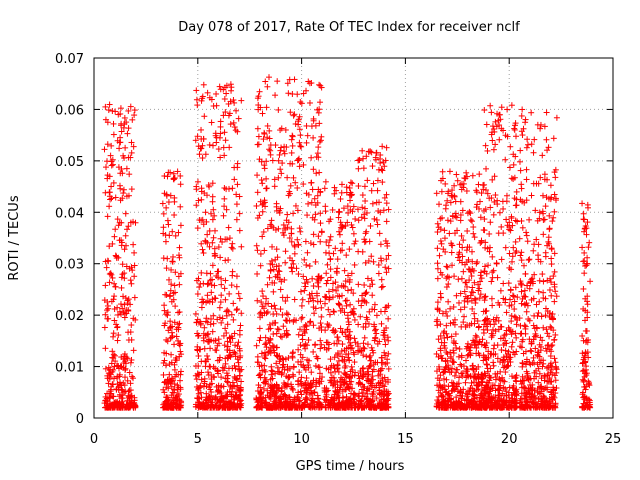  Describe the element at coordinates (69, 213) in the screenshot. I see `y-tick-label: 0.04` at that location.